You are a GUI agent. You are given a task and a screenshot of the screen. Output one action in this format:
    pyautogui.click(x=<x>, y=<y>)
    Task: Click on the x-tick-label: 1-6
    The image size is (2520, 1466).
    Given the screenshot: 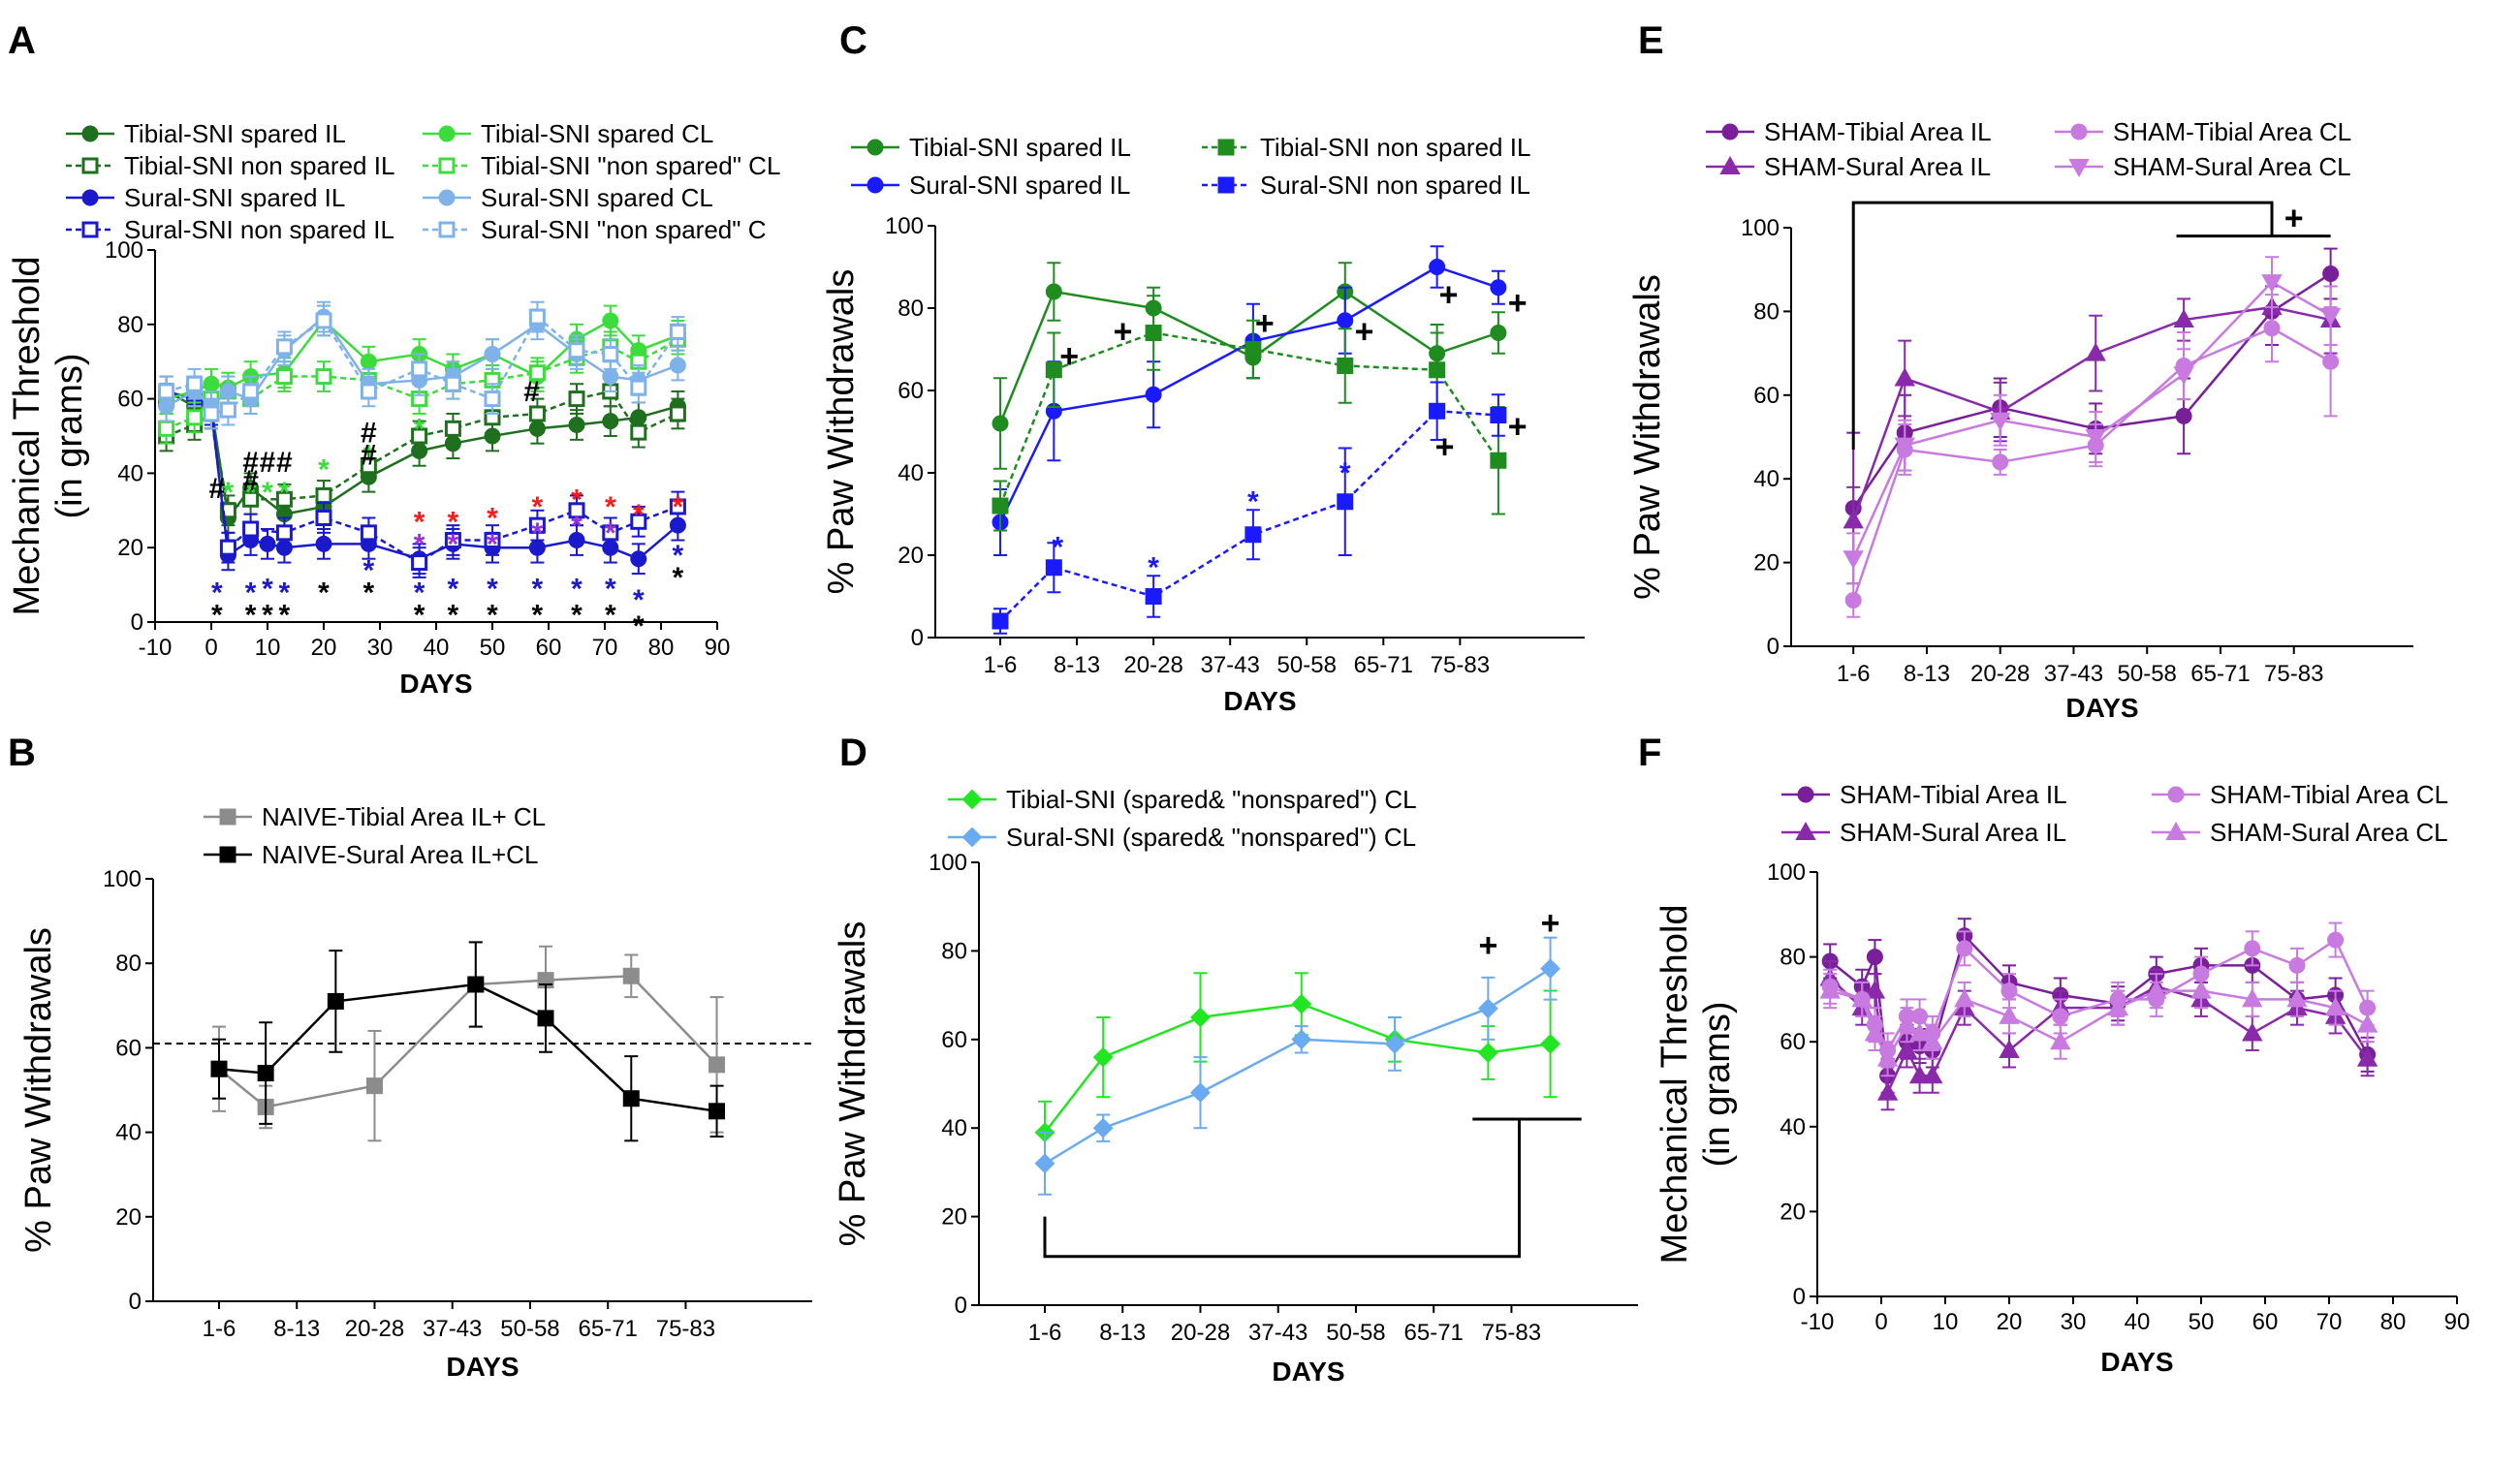 What is the action you would take?
    pyautogui.click(x=220, y=1329)
    